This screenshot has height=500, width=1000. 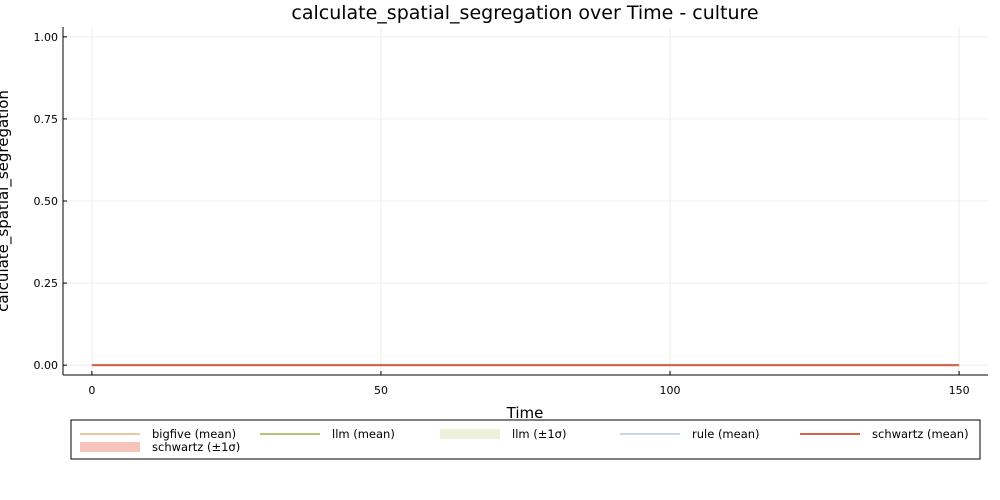 I want to click on y-tick-label: 1.00, so click(x=46, y=37).